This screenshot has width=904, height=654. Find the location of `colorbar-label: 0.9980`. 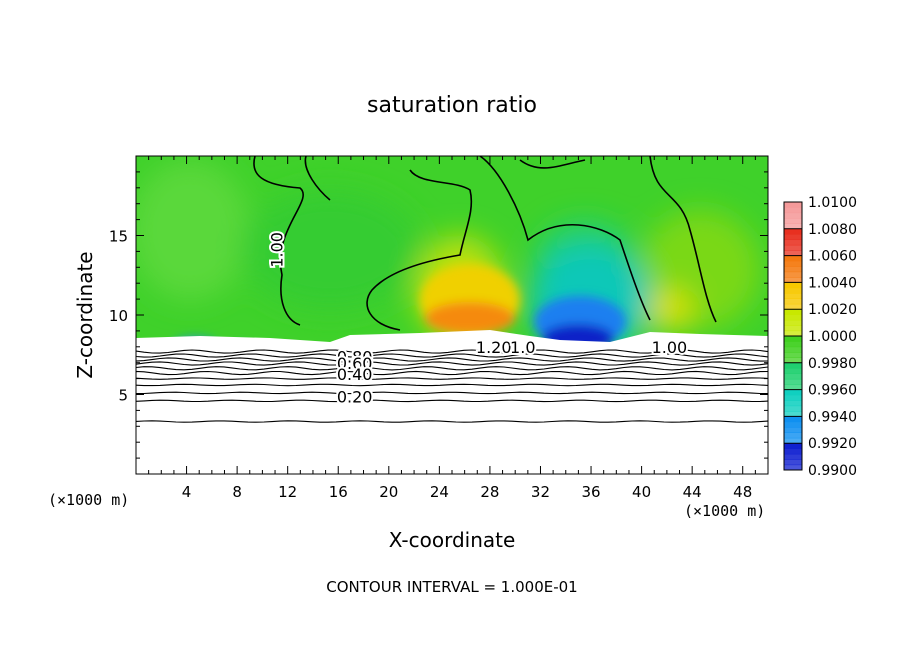

colorbar-label: 0.9980 is located at coordinates (832, 364).